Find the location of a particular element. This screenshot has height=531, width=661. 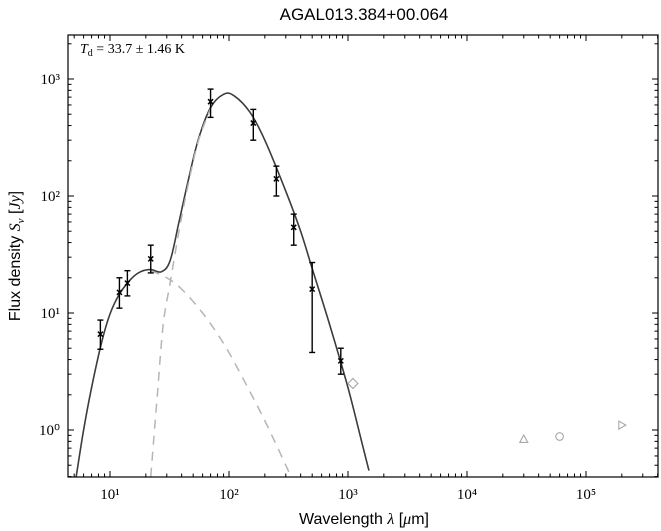

y-tick-label: 10³ is located at coordinates (51, 80).